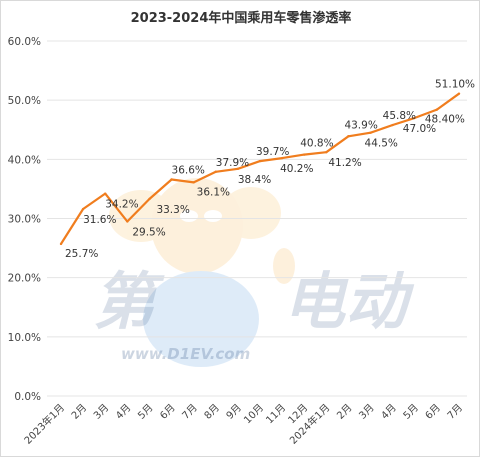 The image size is (480, 458). What do you see at coordinates (232, 163) in the screenshot?
I see `data-label: 37.9%` at bounding box center [232, 163].